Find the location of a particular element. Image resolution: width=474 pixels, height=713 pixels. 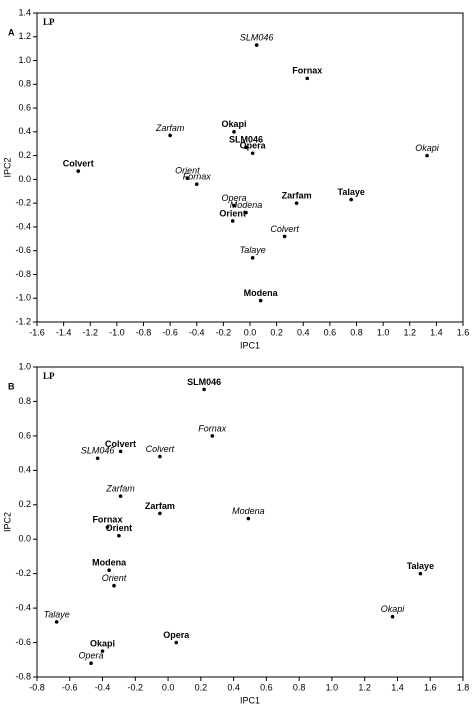

x-tick-label: -0.4 is located at coordinates (197, 332).